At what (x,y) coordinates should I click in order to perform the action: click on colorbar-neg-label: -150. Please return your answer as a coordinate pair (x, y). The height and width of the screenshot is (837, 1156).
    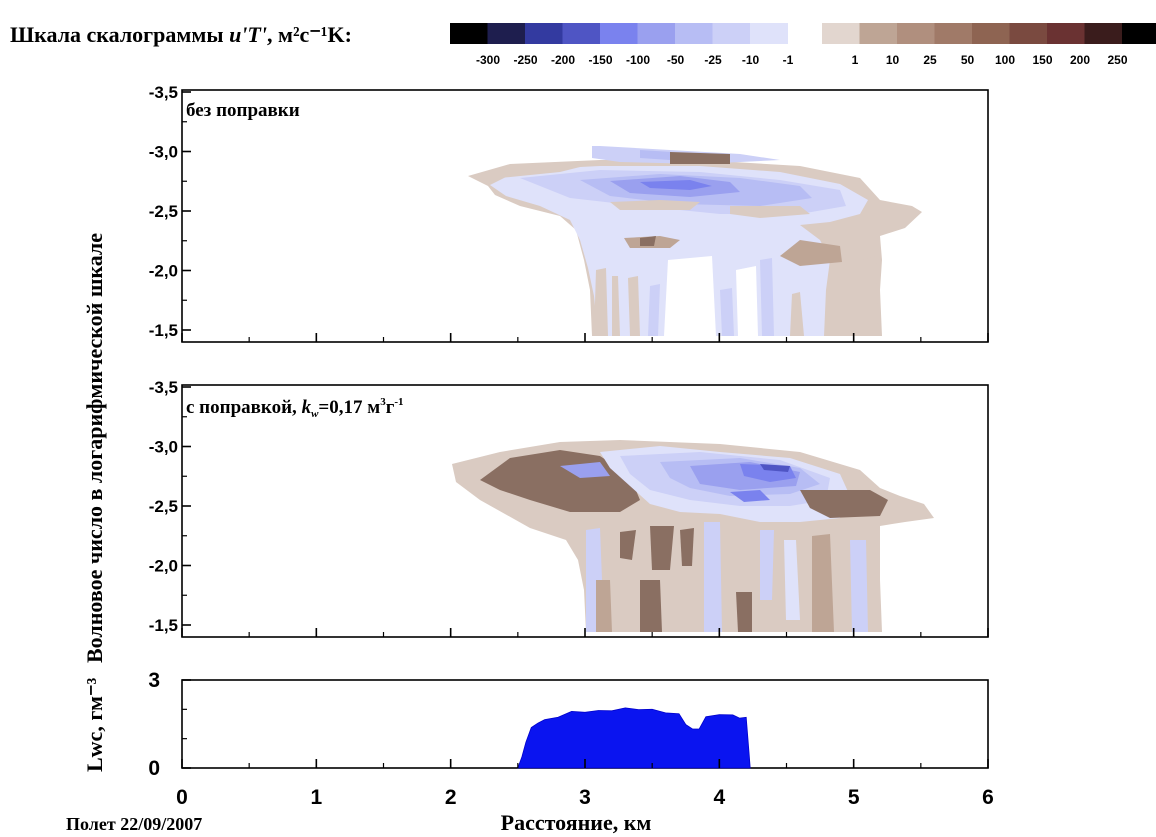
    Looking at the image, I should click on (600, 60).